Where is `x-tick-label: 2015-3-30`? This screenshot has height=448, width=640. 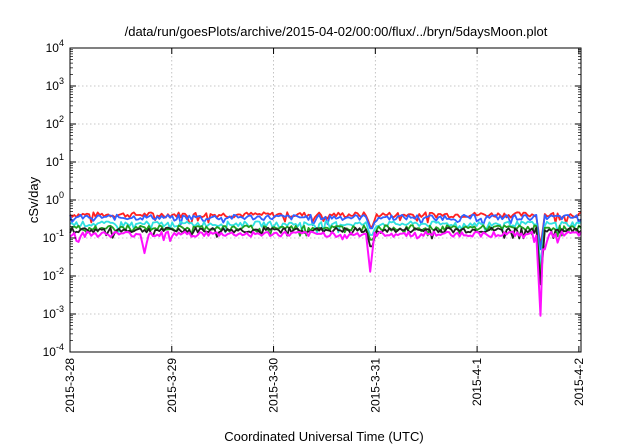 x-tick-label: 2015-3-30 is located at coordinates (274, 385).